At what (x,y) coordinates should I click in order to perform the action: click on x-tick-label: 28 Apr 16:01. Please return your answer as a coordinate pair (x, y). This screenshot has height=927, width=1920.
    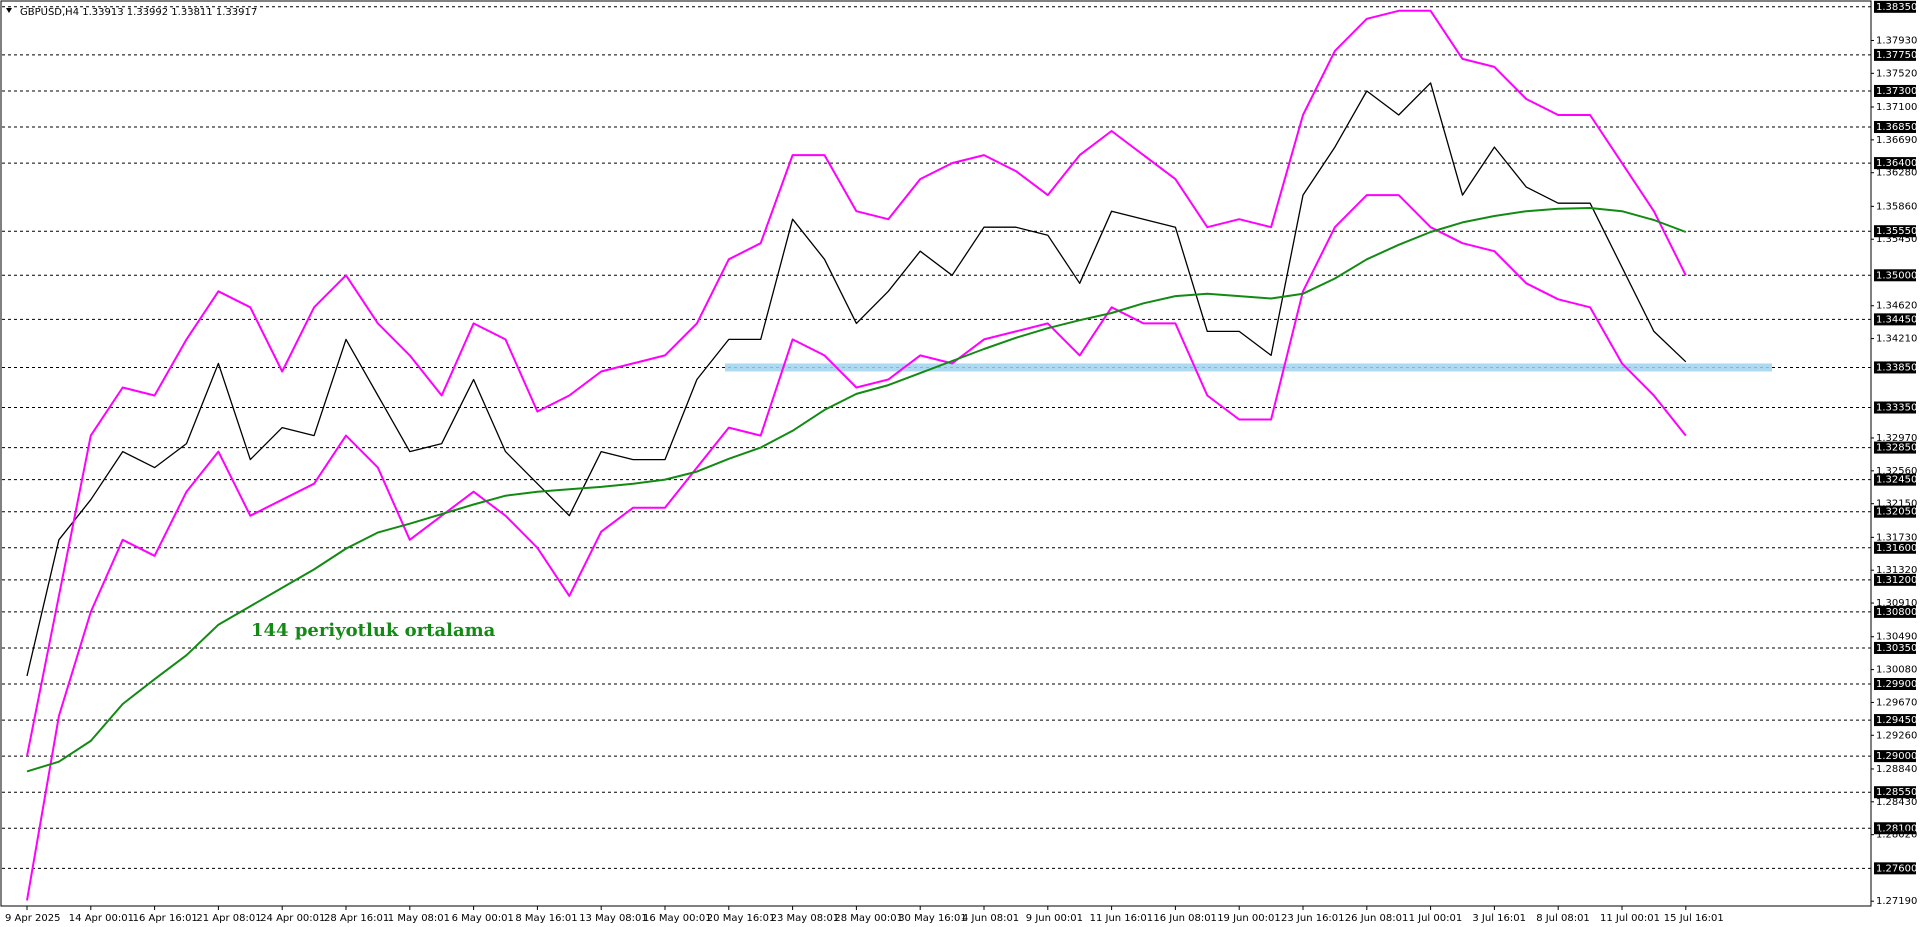
    Looking at the image, I should click on (356, 918).